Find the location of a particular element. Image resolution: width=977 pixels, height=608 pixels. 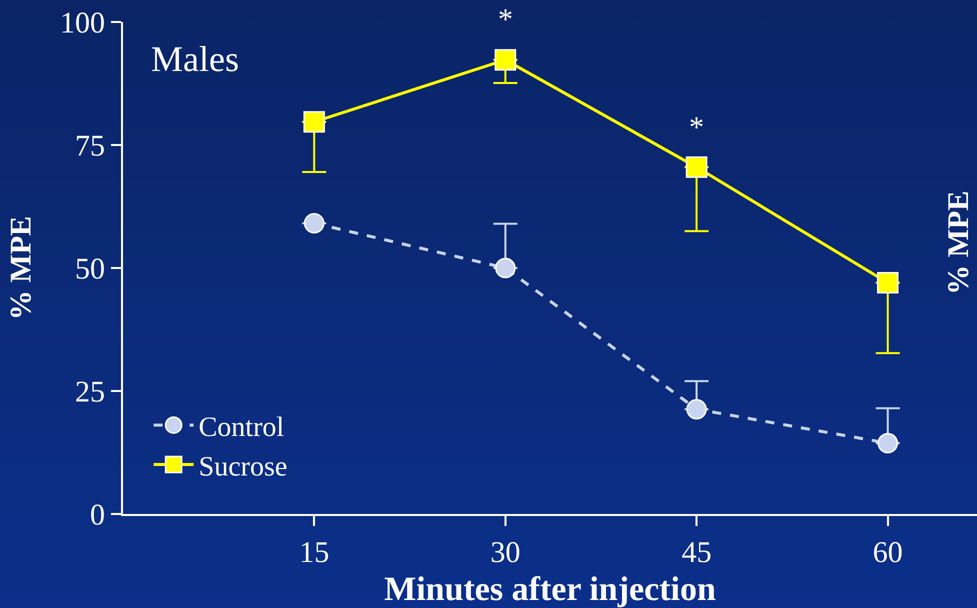

legend-label: Control is located at coordinates (241, 428).